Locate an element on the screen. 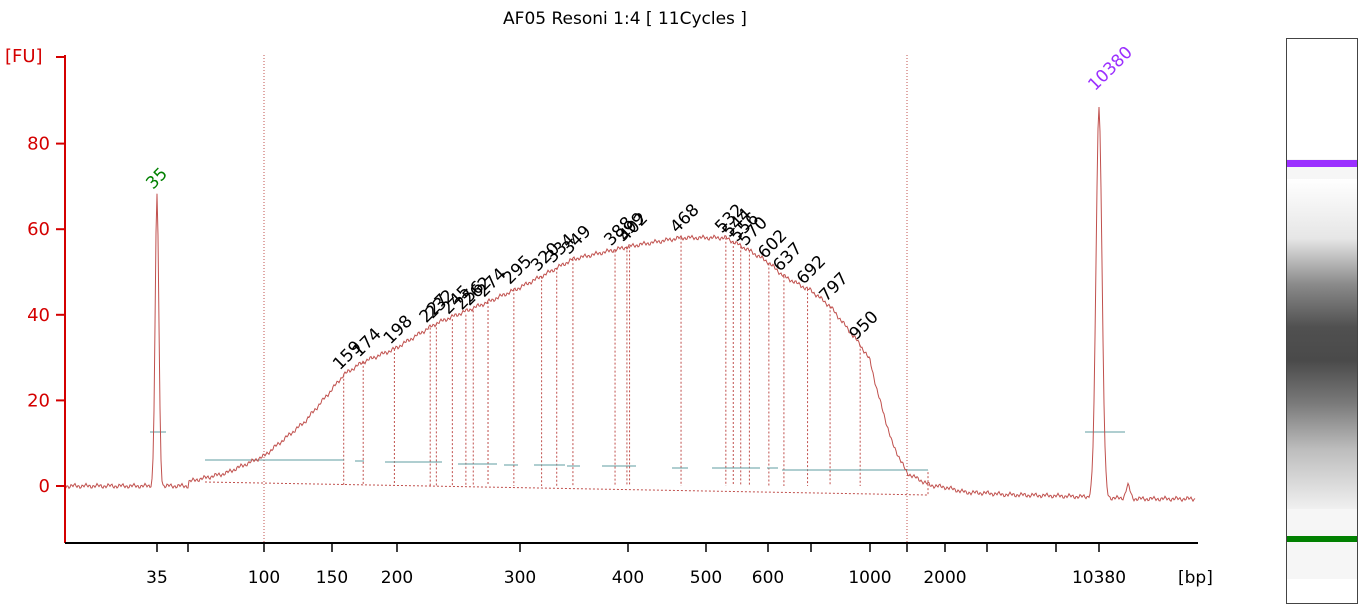 The height and width of the screenshot is (607, 1361). baseline-segments is located at coordinates (637, 451).